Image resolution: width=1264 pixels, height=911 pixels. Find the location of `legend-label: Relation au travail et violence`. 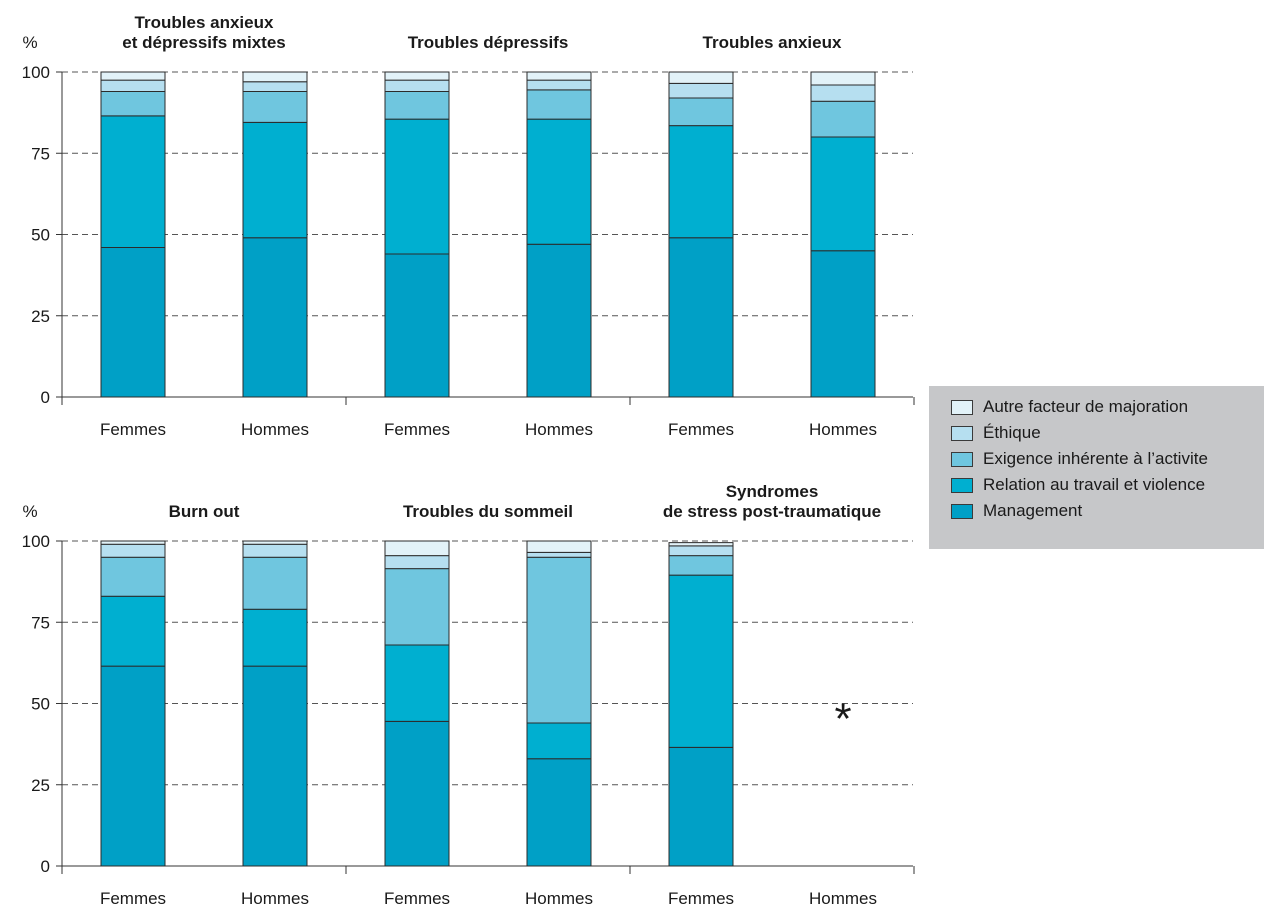

legend-label: Relation au travail et violence is located at coordinates (1094, 484).